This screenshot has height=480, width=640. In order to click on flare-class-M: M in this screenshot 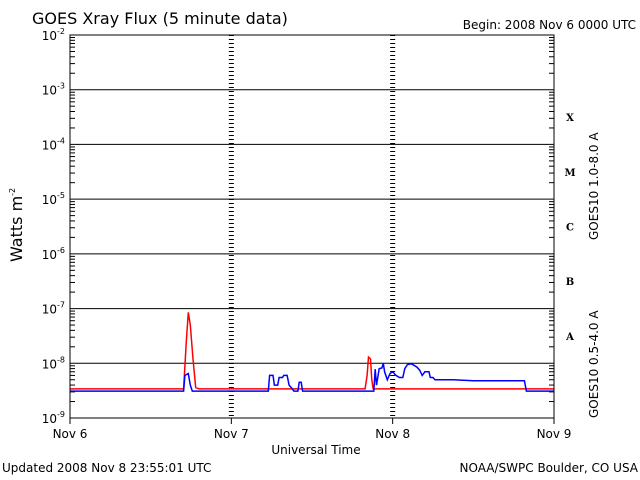, I will do `click(569, 173)`.